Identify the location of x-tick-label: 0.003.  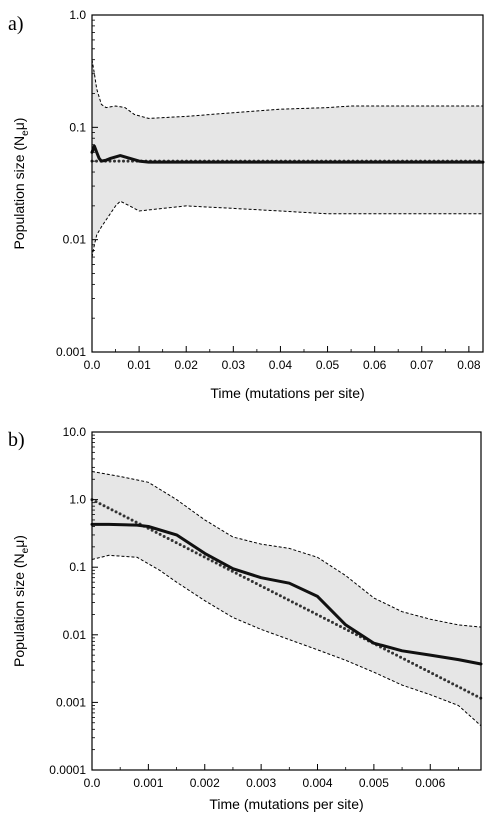
(261, 783).